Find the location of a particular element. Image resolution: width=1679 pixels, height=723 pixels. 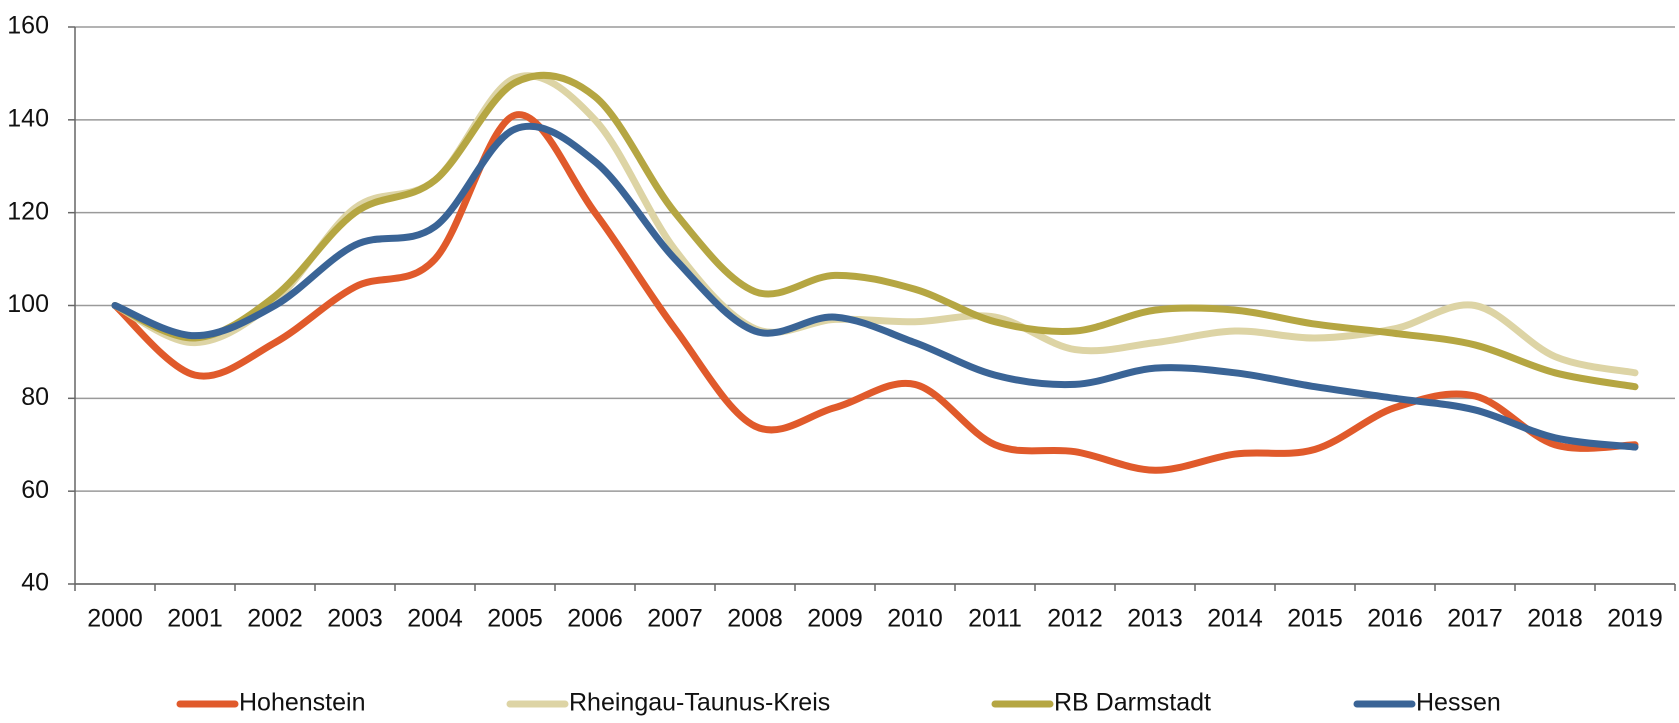

x-tick-label: 2017 is located at coordinates (1475, 619).